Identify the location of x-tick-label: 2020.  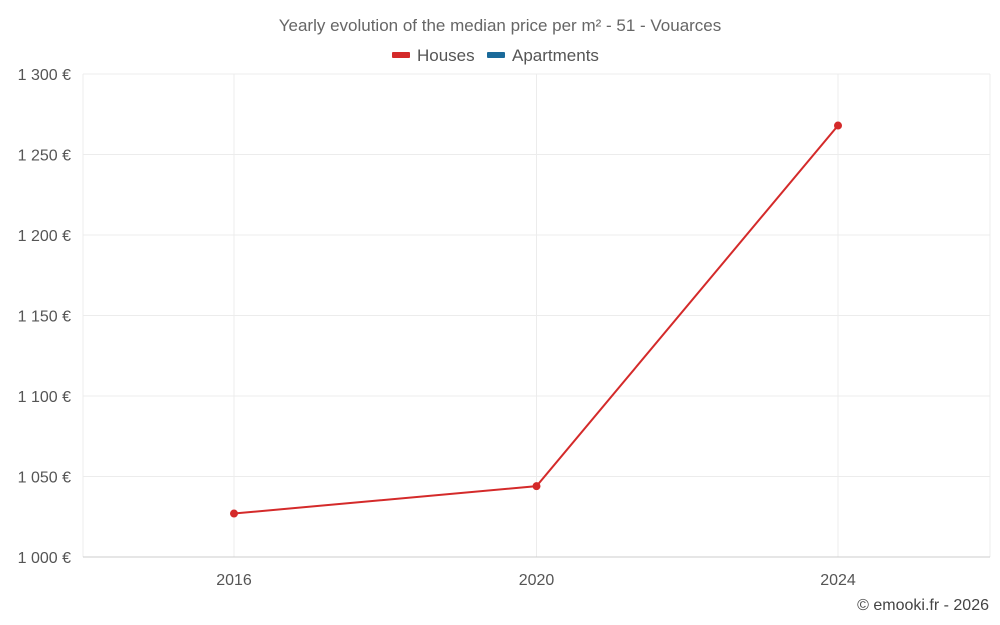
(537, 580).